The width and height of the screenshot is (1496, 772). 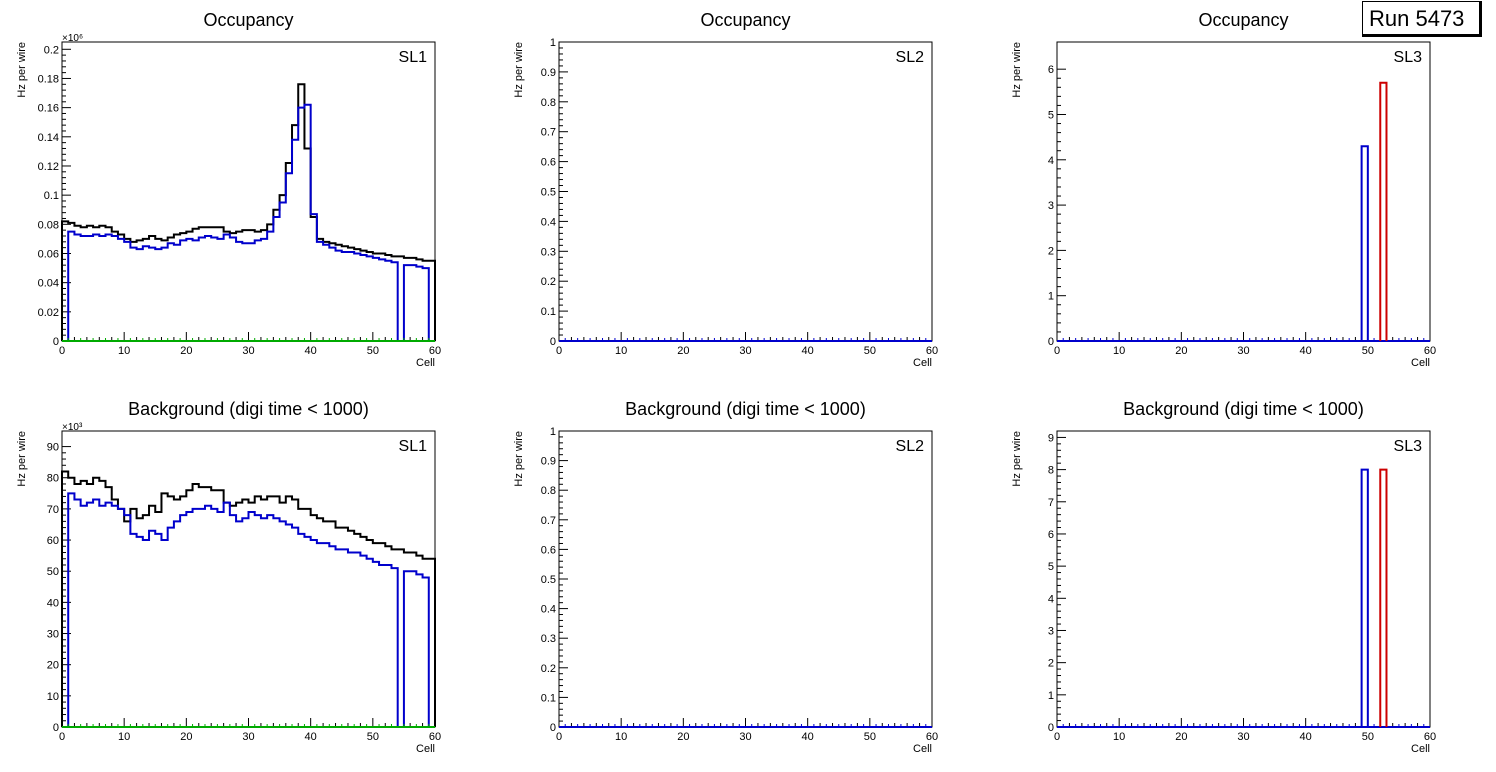 I want to click on superlayer-label: SL3, so click(x=1408, y=57).